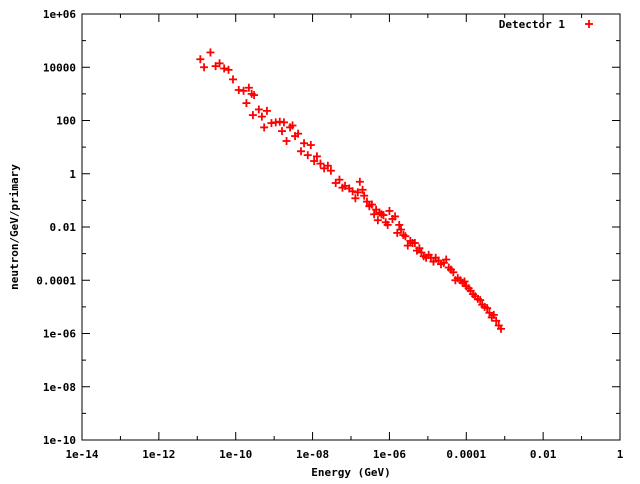 The image size is (640, 484). What do you see at coordinates (63, 227) in the screenshot?
I see `y-tick-label: 0.01` at bounding box center [63, 227].